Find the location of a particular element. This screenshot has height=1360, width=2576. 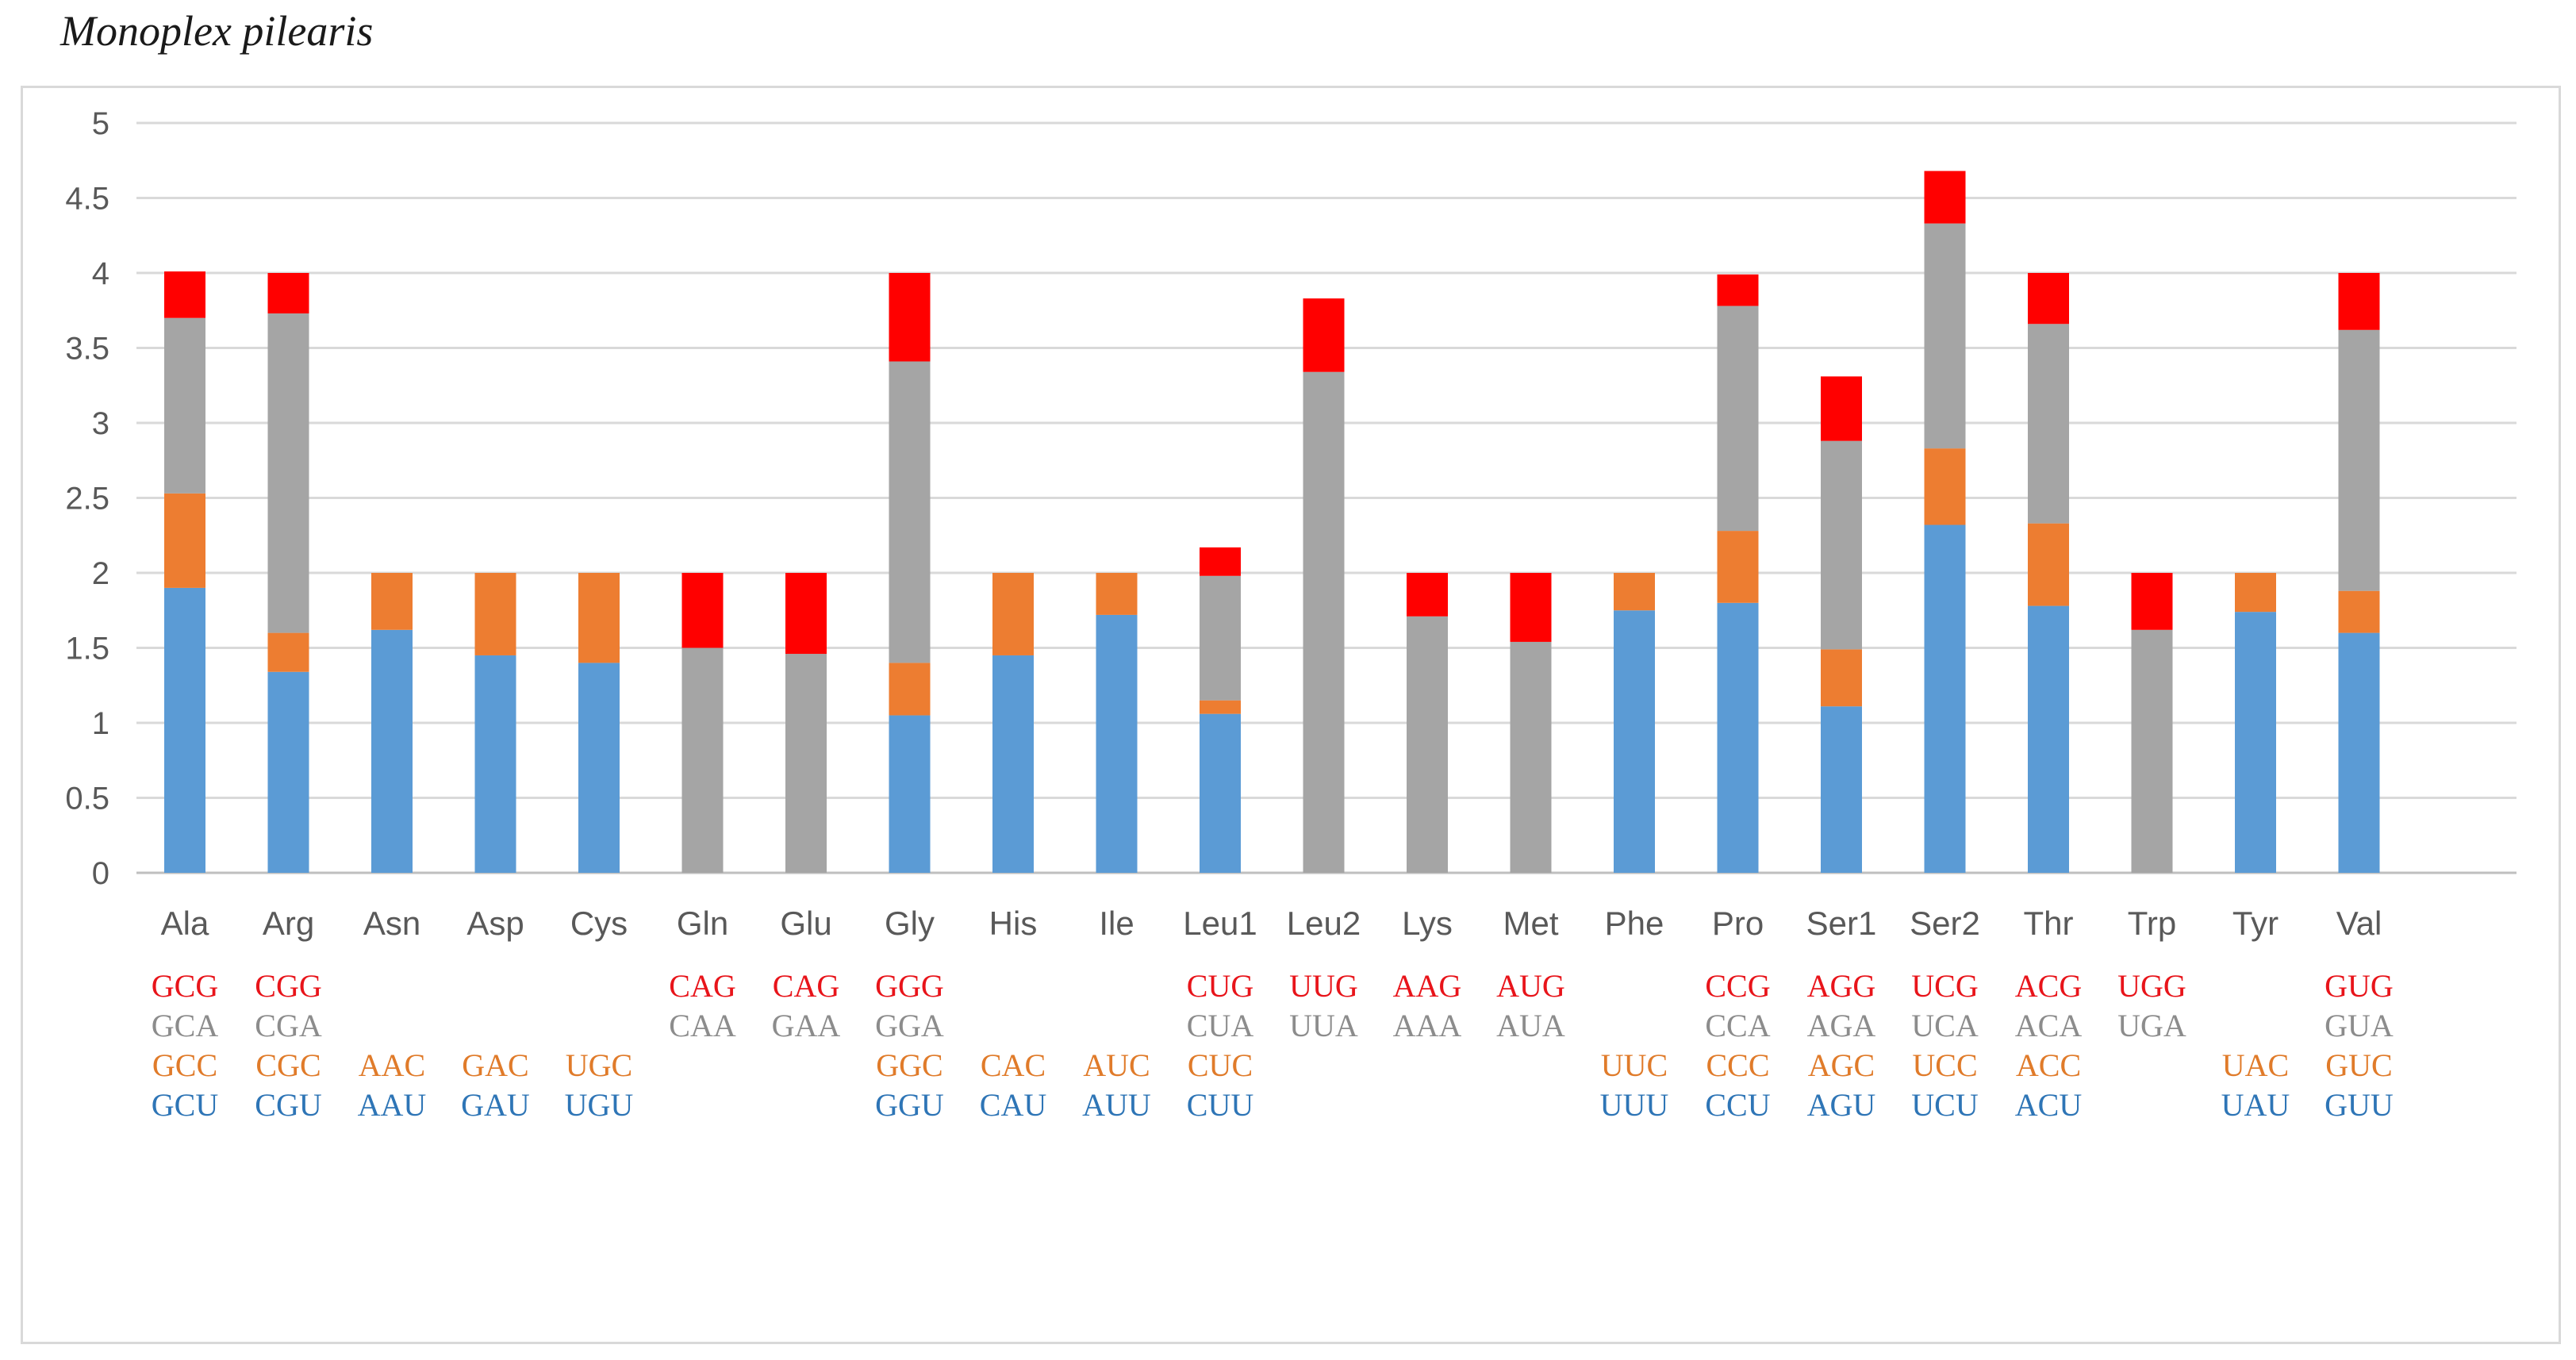

codon-label: CCG is located at coordinates (1737, 986).